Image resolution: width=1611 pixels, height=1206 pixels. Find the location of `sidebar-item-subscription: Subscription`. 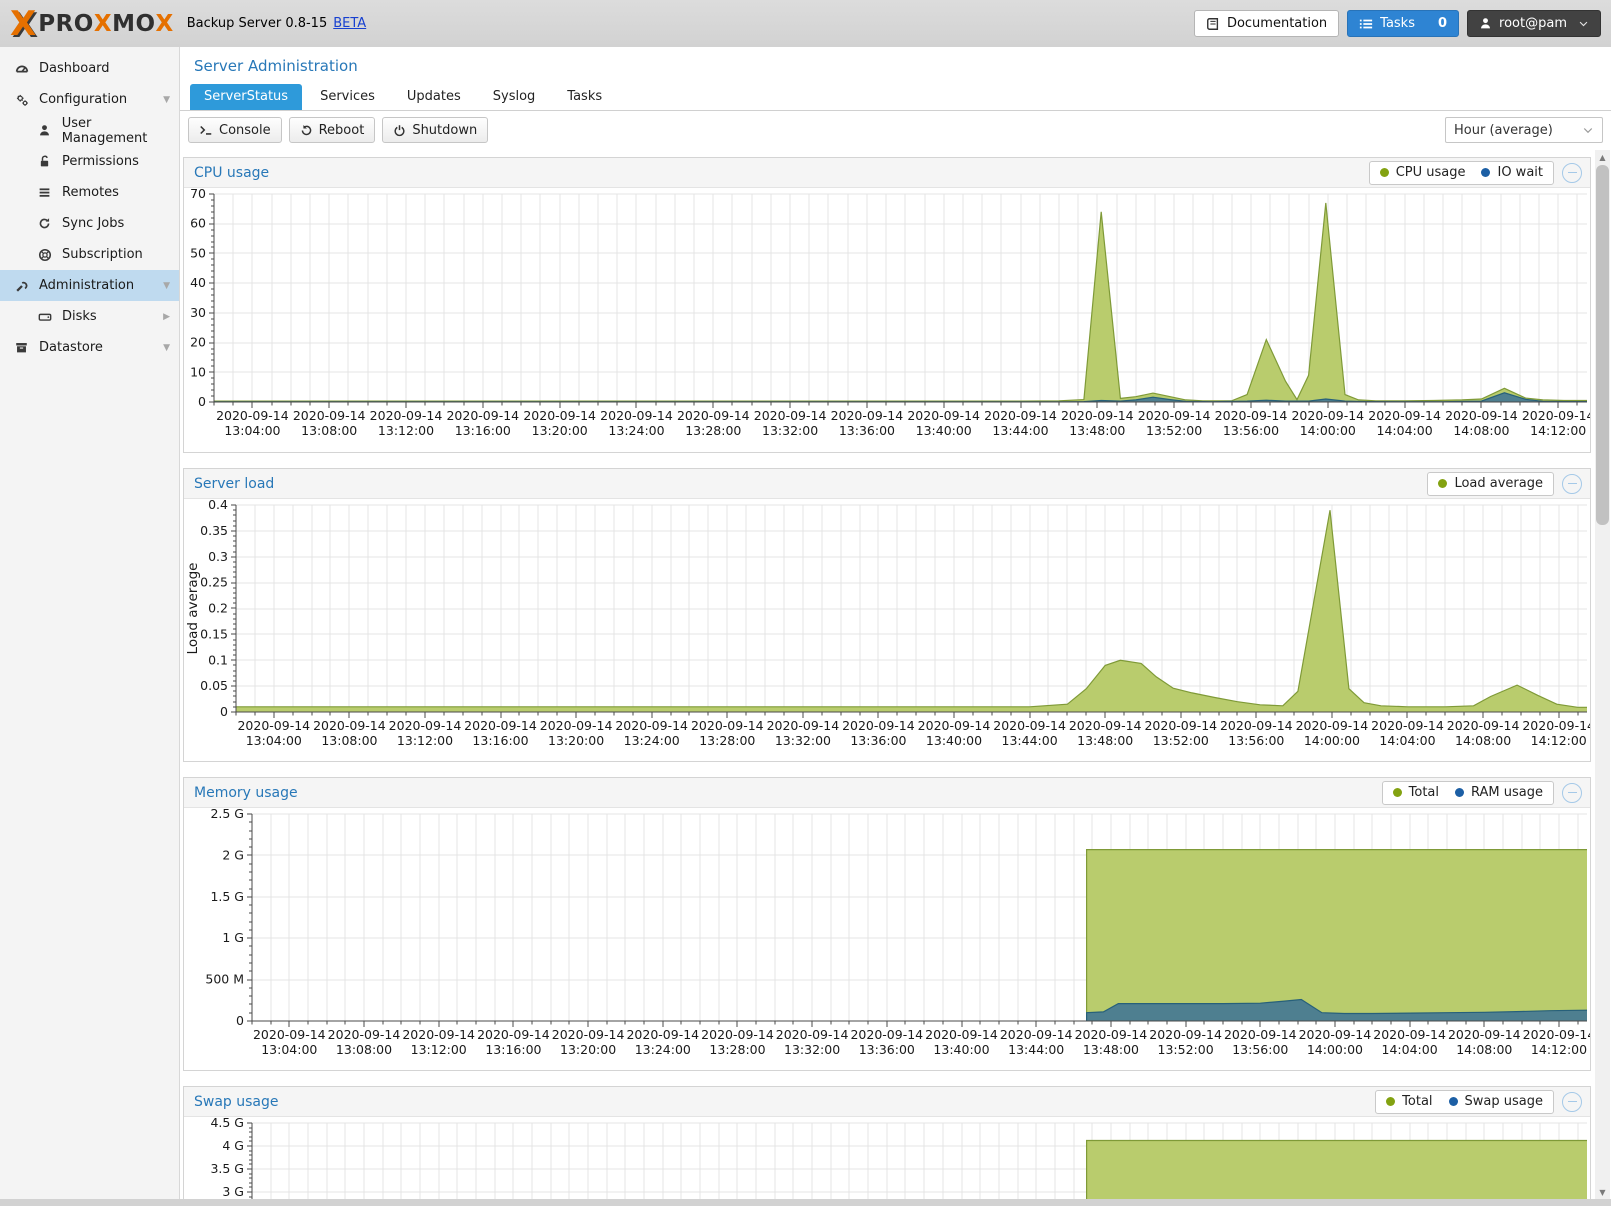

sidebar-item-subscription: Subscription is located at coordinates (89, 254).